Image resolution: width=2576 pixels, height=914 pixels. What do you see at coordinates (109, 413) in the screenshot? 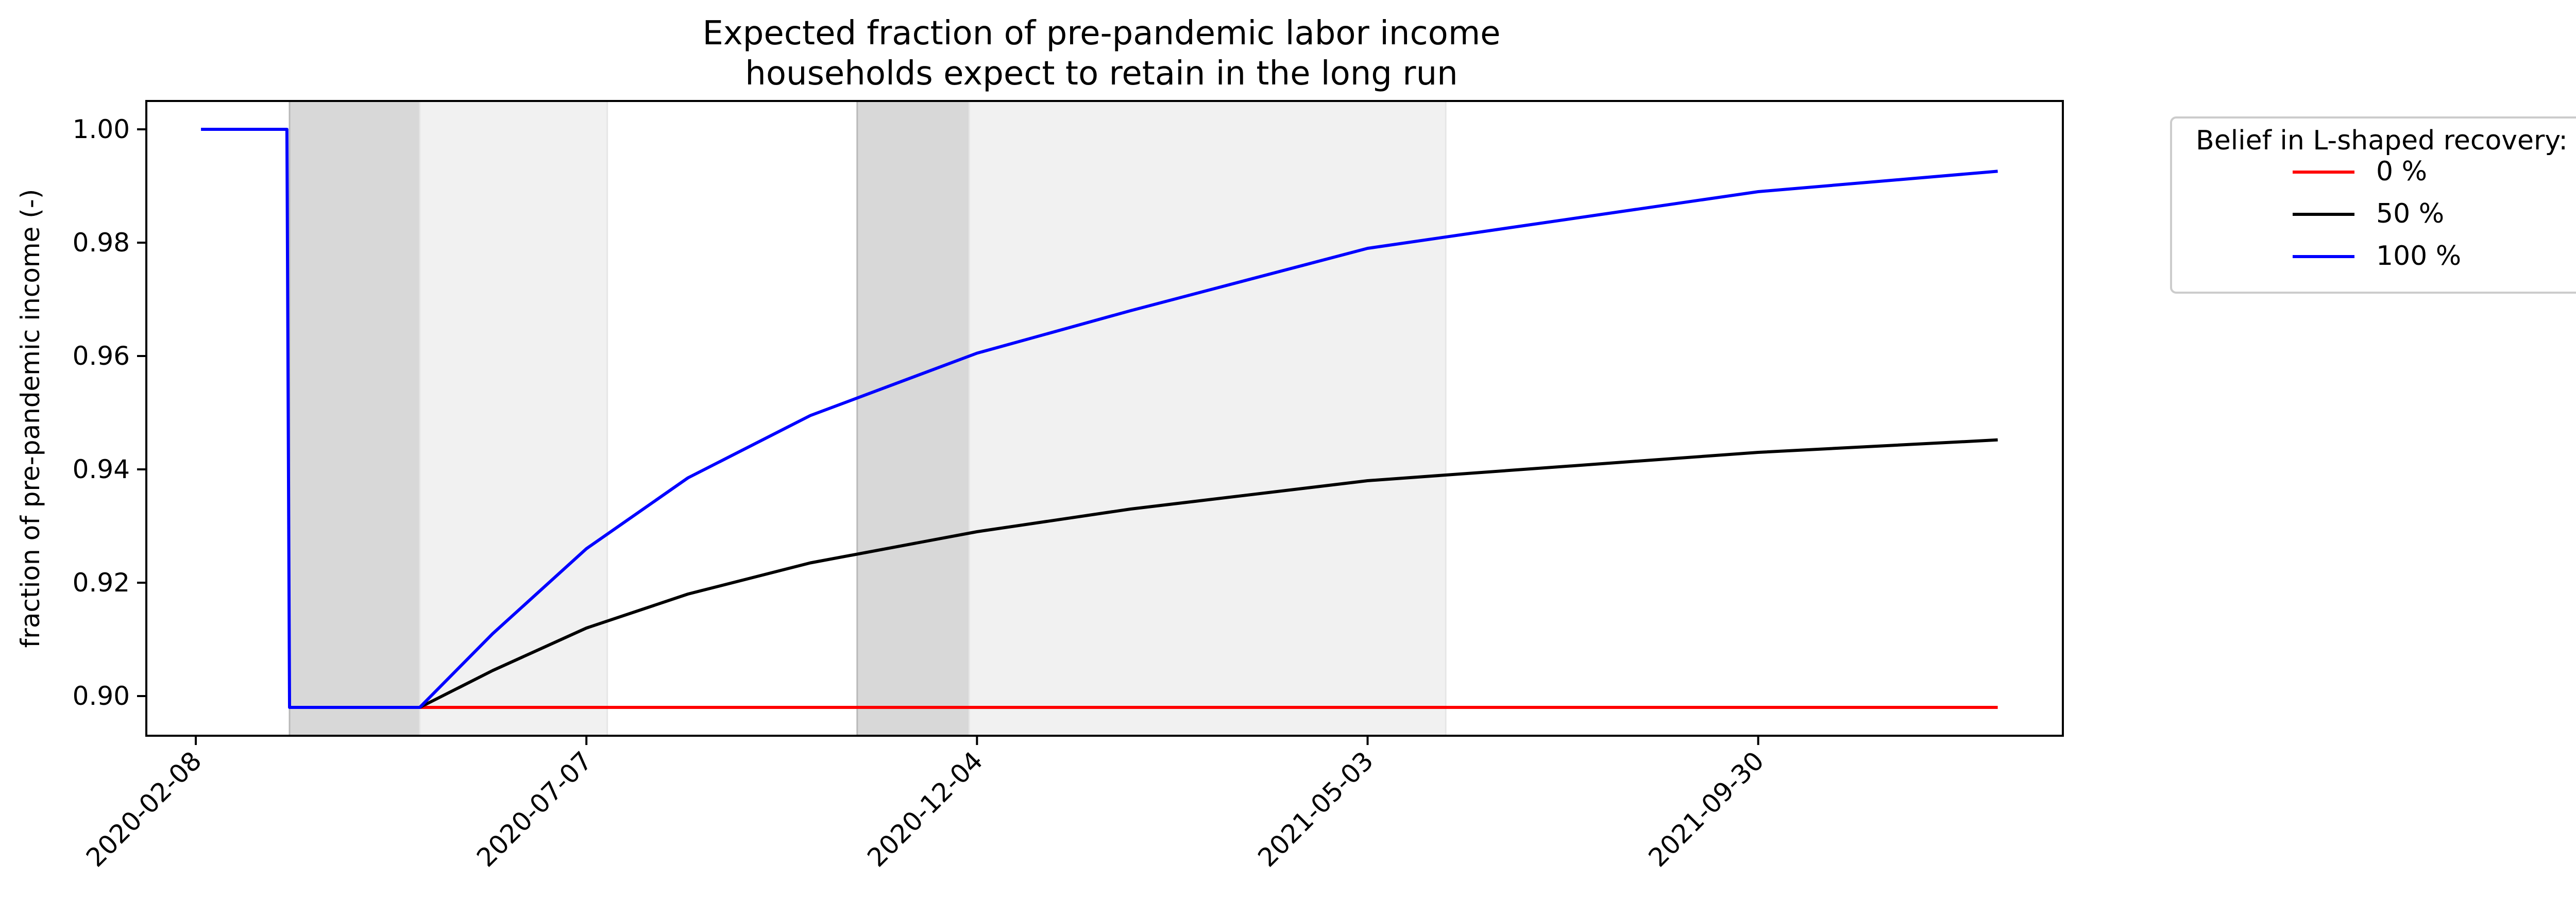
I see `y-axis: 0.90 0.92 0.94 0.96 0.98 1.00` at bounding box center [109, 413].